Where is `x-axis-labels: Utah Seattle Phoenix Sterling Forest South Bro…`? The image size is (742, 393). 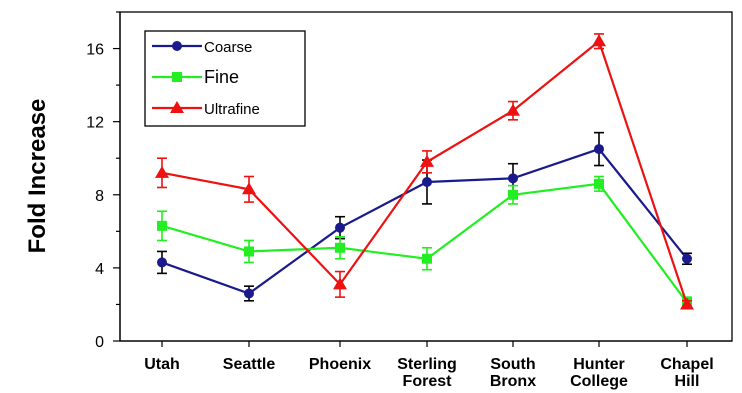 x-axis-labels: Utah Seattle Phoenix Sterling Forest South Bro… is located at coordinates (429, 365).